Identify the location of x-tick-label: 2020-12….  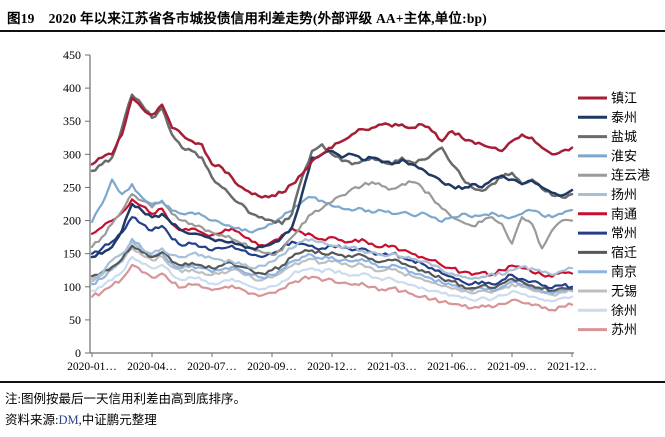
(332, 367).